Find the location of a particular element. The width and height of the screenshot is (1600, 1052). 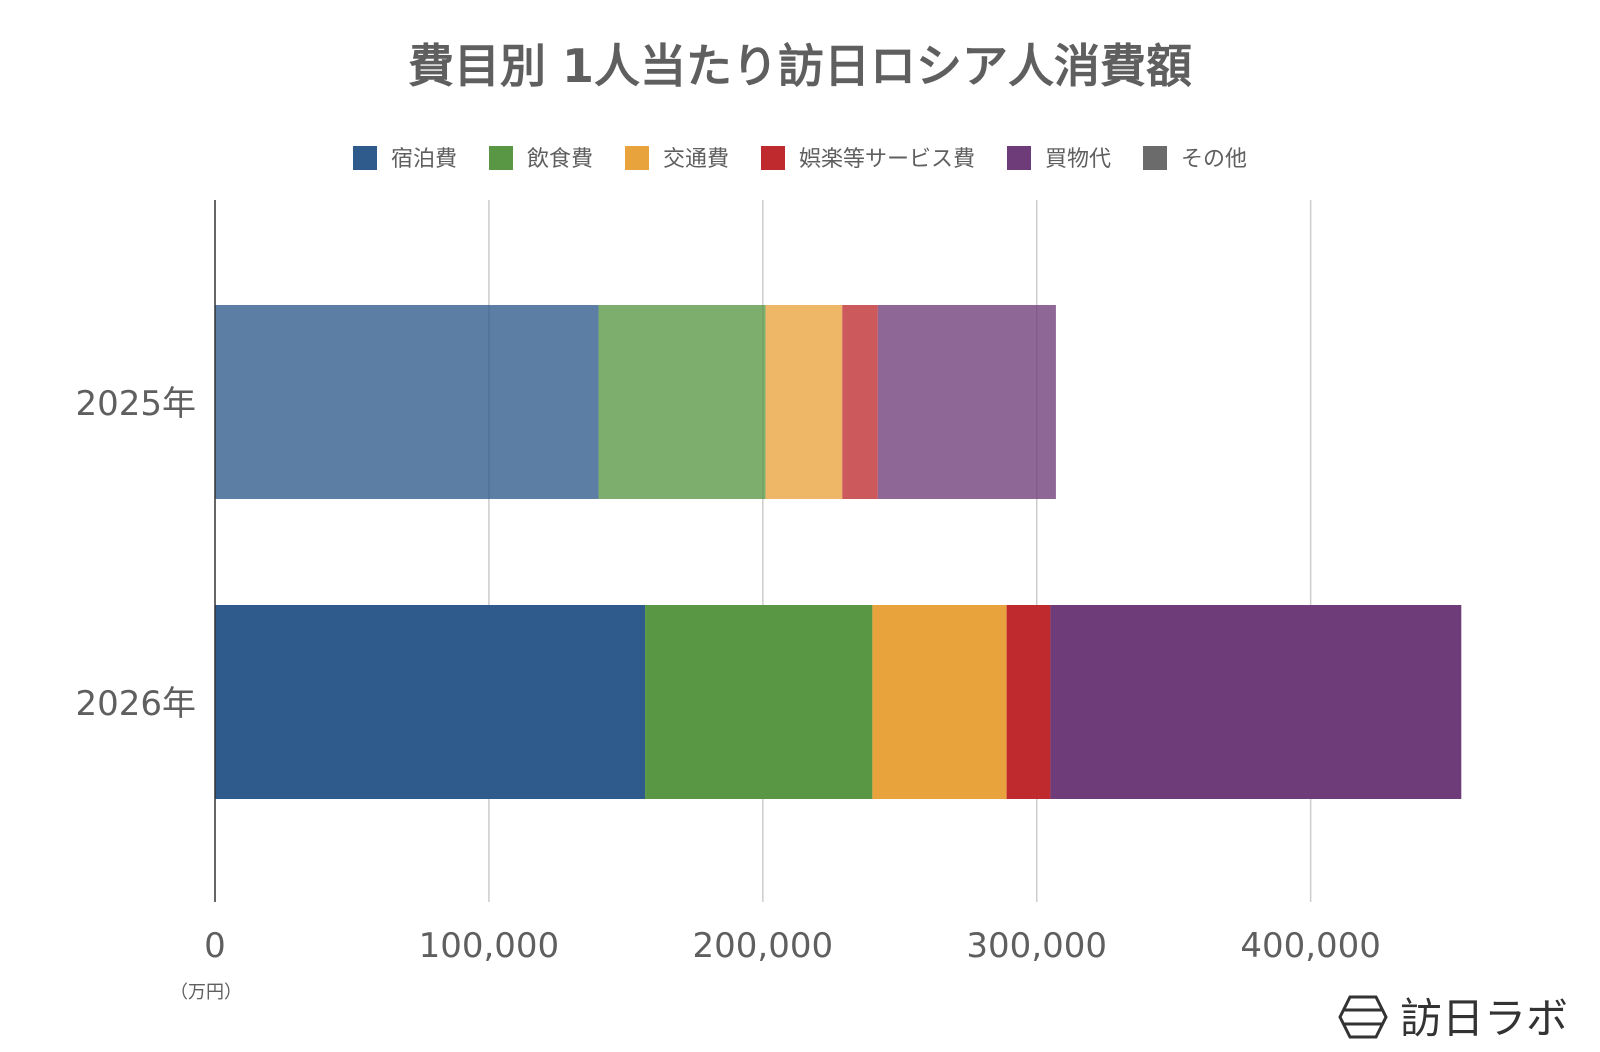

legend-label-飲食費: 飲食費 is located at coordinates (560, 159).